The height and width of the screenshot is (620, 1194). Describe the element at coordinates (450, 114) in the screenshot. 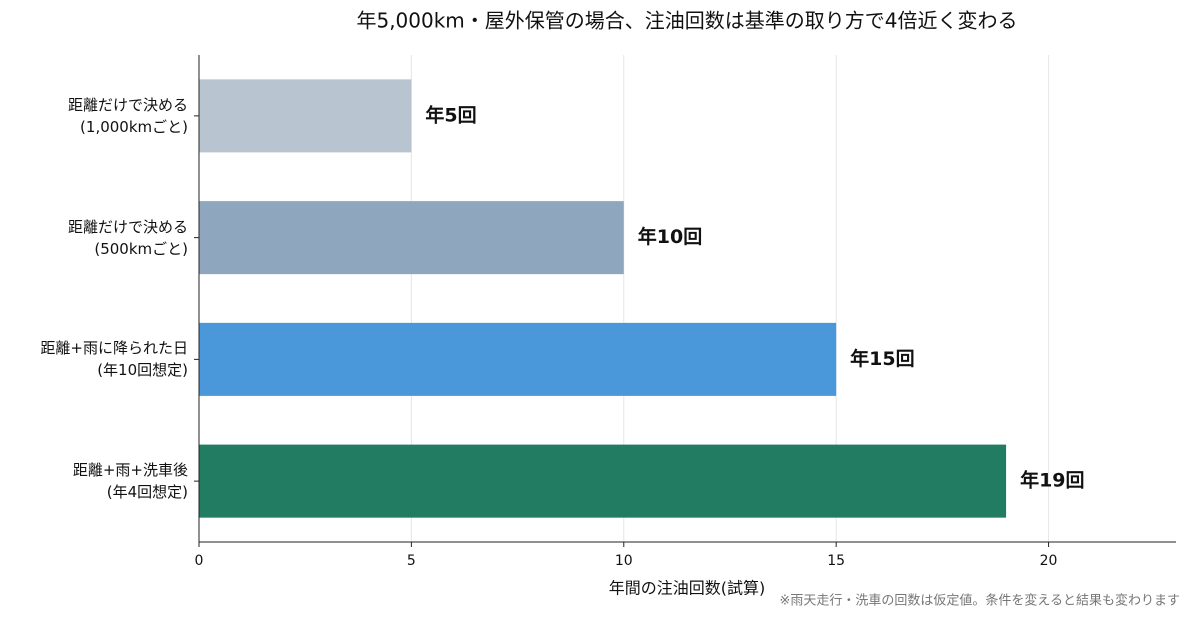

I see `value-label: 年5回` at that location.